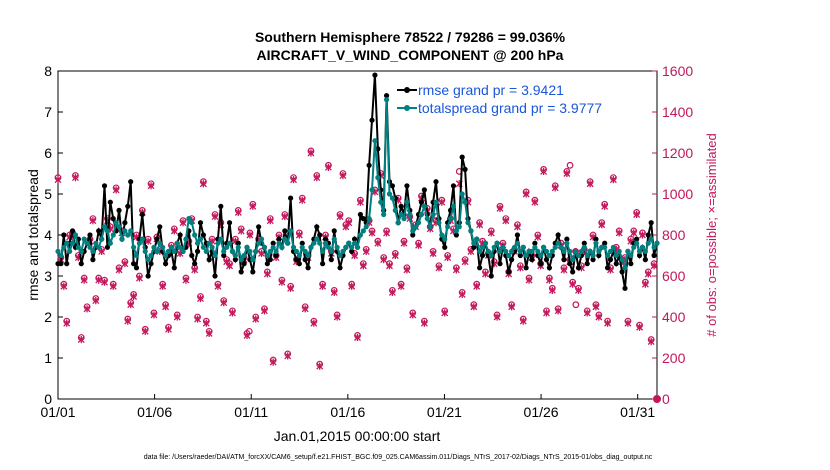 Image resolution: width=830 pixels, height=470 pixels. I want to click on x-tick-label: 01/26, so click(541, 412).